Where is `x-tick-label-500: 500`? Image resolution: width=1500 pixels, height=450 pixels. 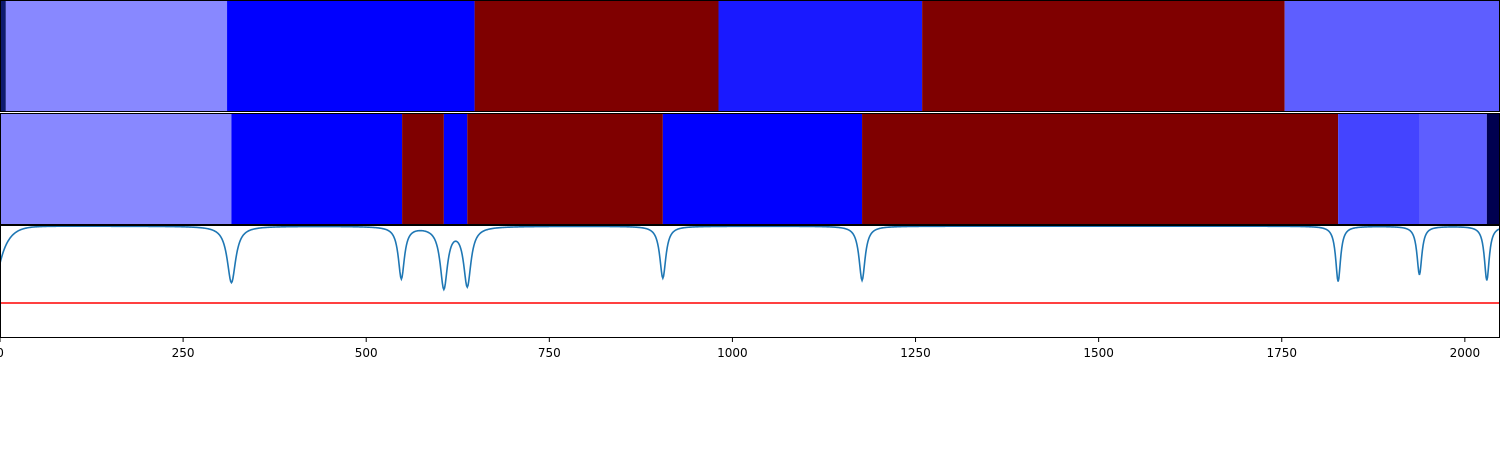 x-tick-label-500: 500 is located at coordinates (366, 353).